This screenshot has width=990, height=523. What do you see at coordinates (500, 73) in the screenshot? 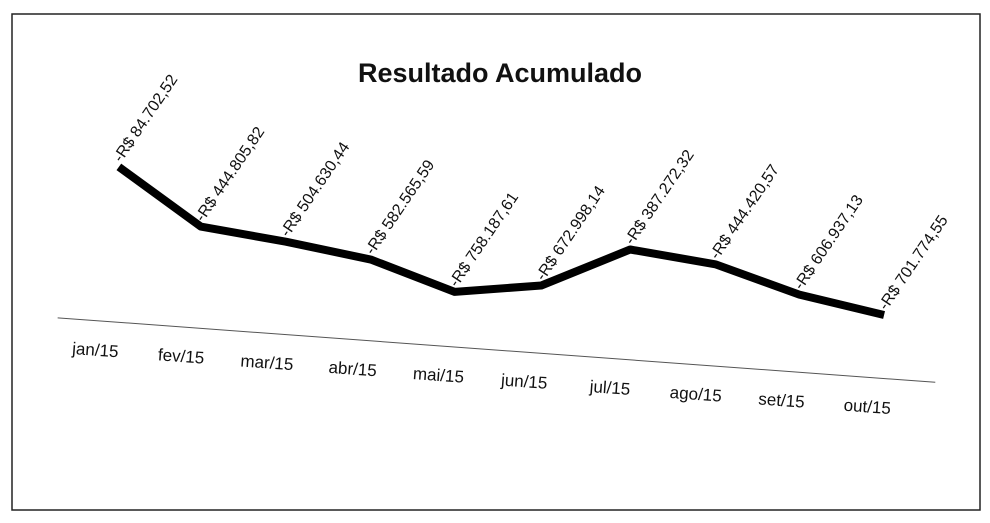
I see `chart-title: Resultado Acumulado` at bounding box center [500, 73].